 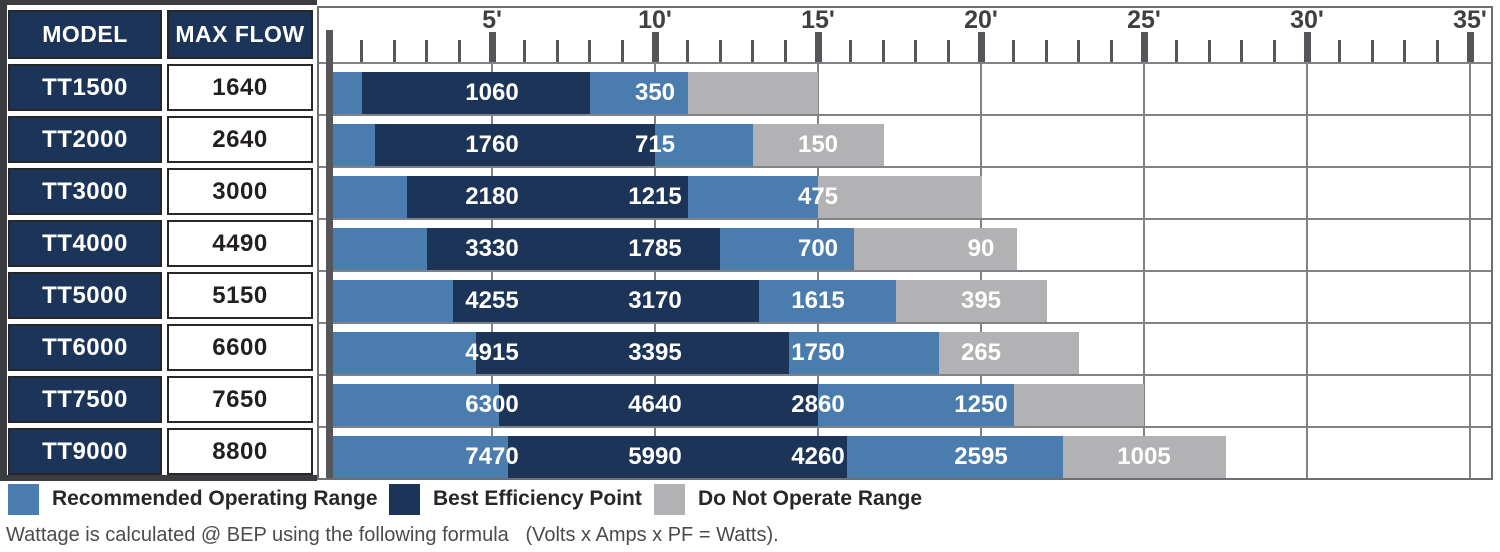 What do you see at coordinates (492, 248) in the screenshot?
I see `flow-value-label: 3330` at bounding box center [492, 248].